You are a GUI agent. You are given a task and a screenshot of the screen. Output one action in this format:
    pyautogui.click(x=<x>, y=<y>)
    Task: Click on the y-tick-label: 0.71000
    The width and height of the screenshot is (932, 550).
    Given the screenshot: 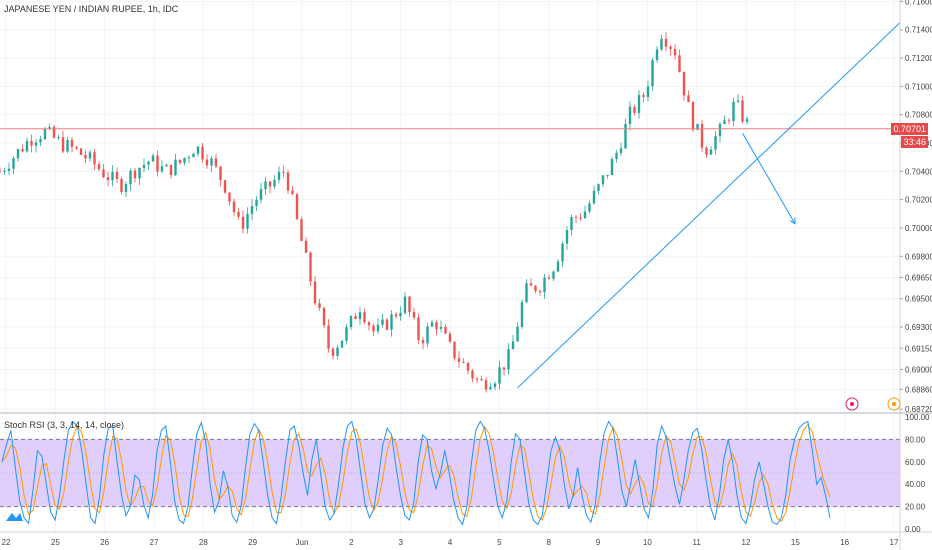 What is the action you would take?
    pyautogui.click(x=918, y=86)
    